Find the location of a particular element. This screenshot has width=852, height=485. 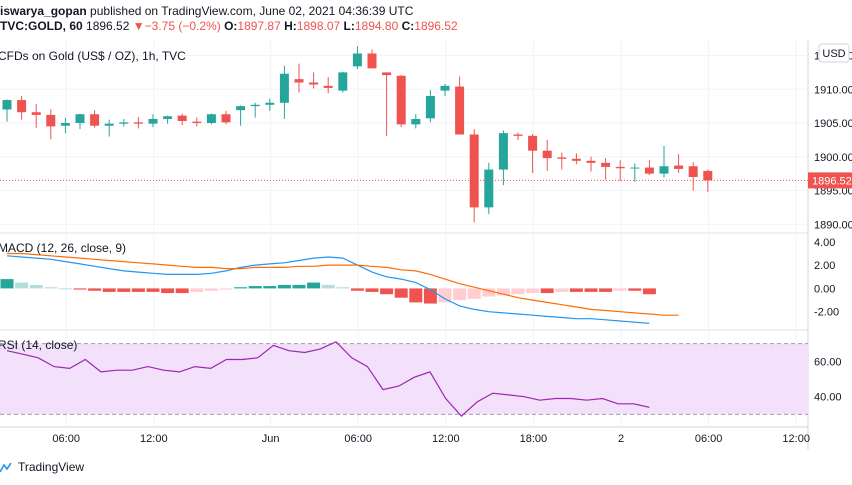

currency-label: USD is located at coordinates (833, 54).